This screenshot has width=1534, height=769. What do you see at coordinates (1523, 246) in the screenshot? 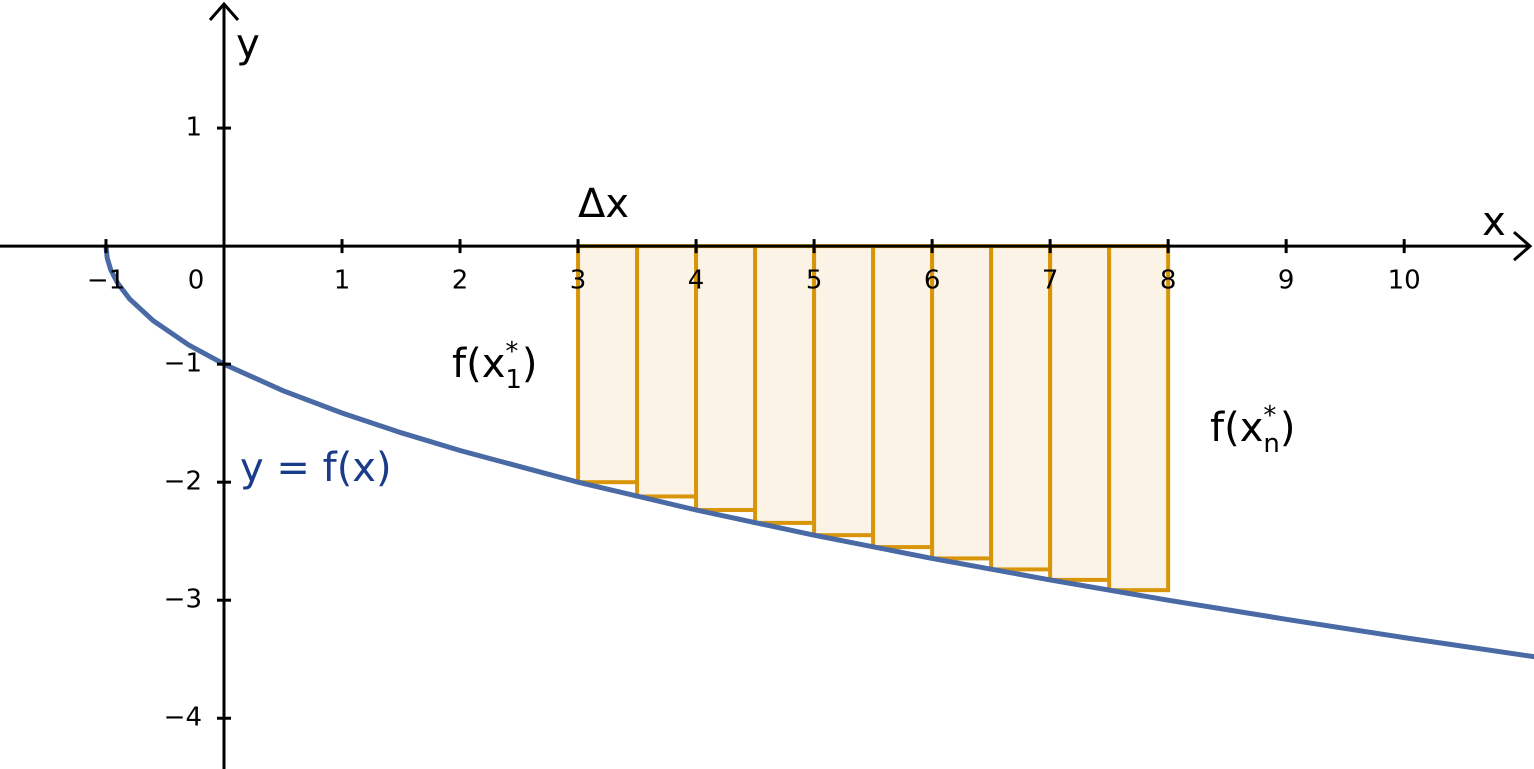
I see `x-arrow` at bounding box center [1523, 246].